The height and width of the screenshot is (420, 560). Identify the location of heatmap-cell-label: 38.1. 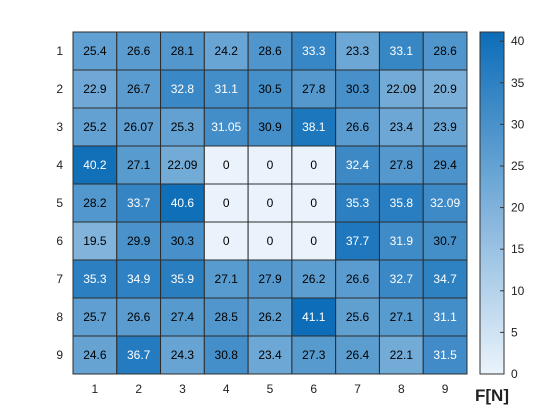
(314, 127).